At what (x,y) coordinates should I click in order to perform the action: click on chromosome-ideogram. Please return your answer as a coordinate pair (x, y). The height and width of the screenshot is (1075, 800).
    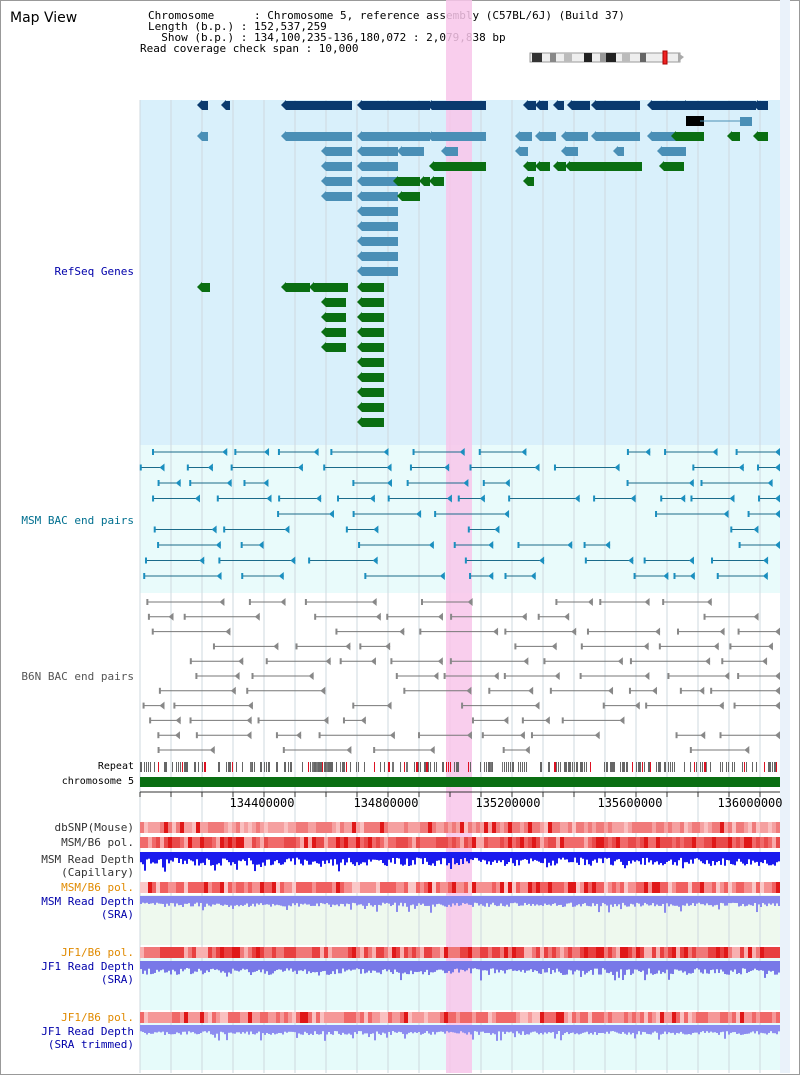
    Looking at the image, I should click on (606, 57).